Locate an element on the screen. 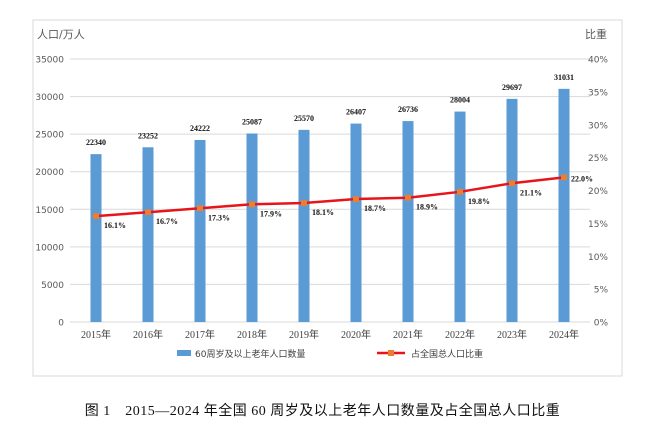 The width and height of the screenshot is (645, 429). y-left-tick-label: 10000 is located at coordinates (49, 248).